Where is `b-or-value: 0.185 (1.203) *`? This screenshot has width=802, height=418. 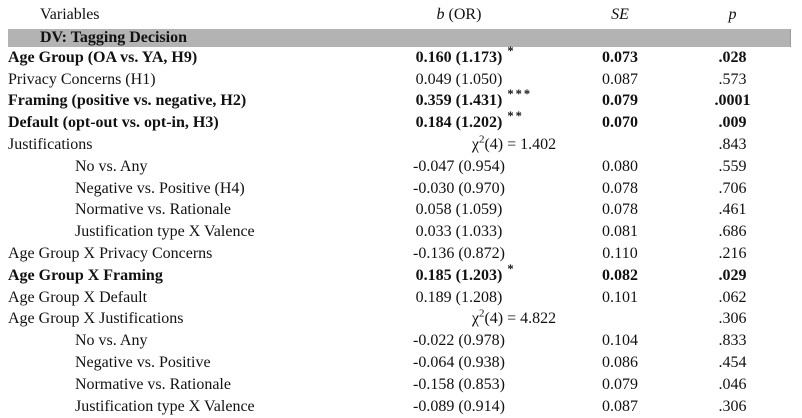
b-or-value: 0.185 (1.203) * is located at coordinates (465, 272).